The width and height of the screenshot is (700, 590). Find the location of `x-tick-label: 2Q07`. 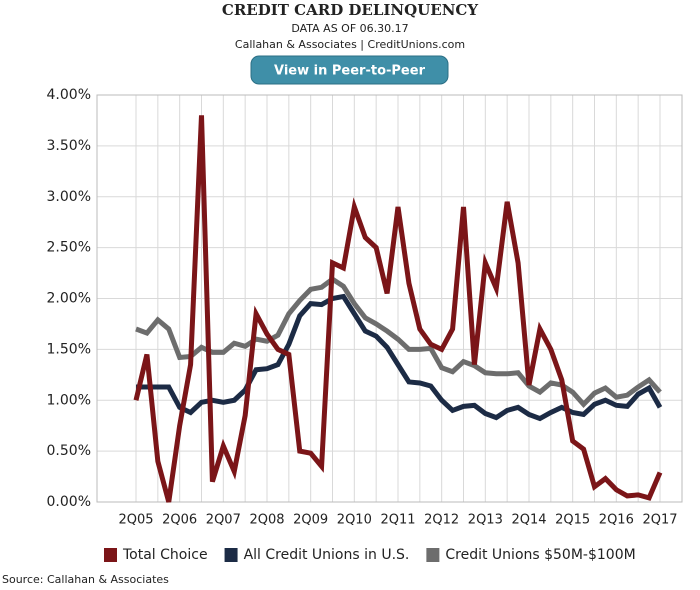

x-tick-label: 2Q07 is located at coordinates (223, 520).